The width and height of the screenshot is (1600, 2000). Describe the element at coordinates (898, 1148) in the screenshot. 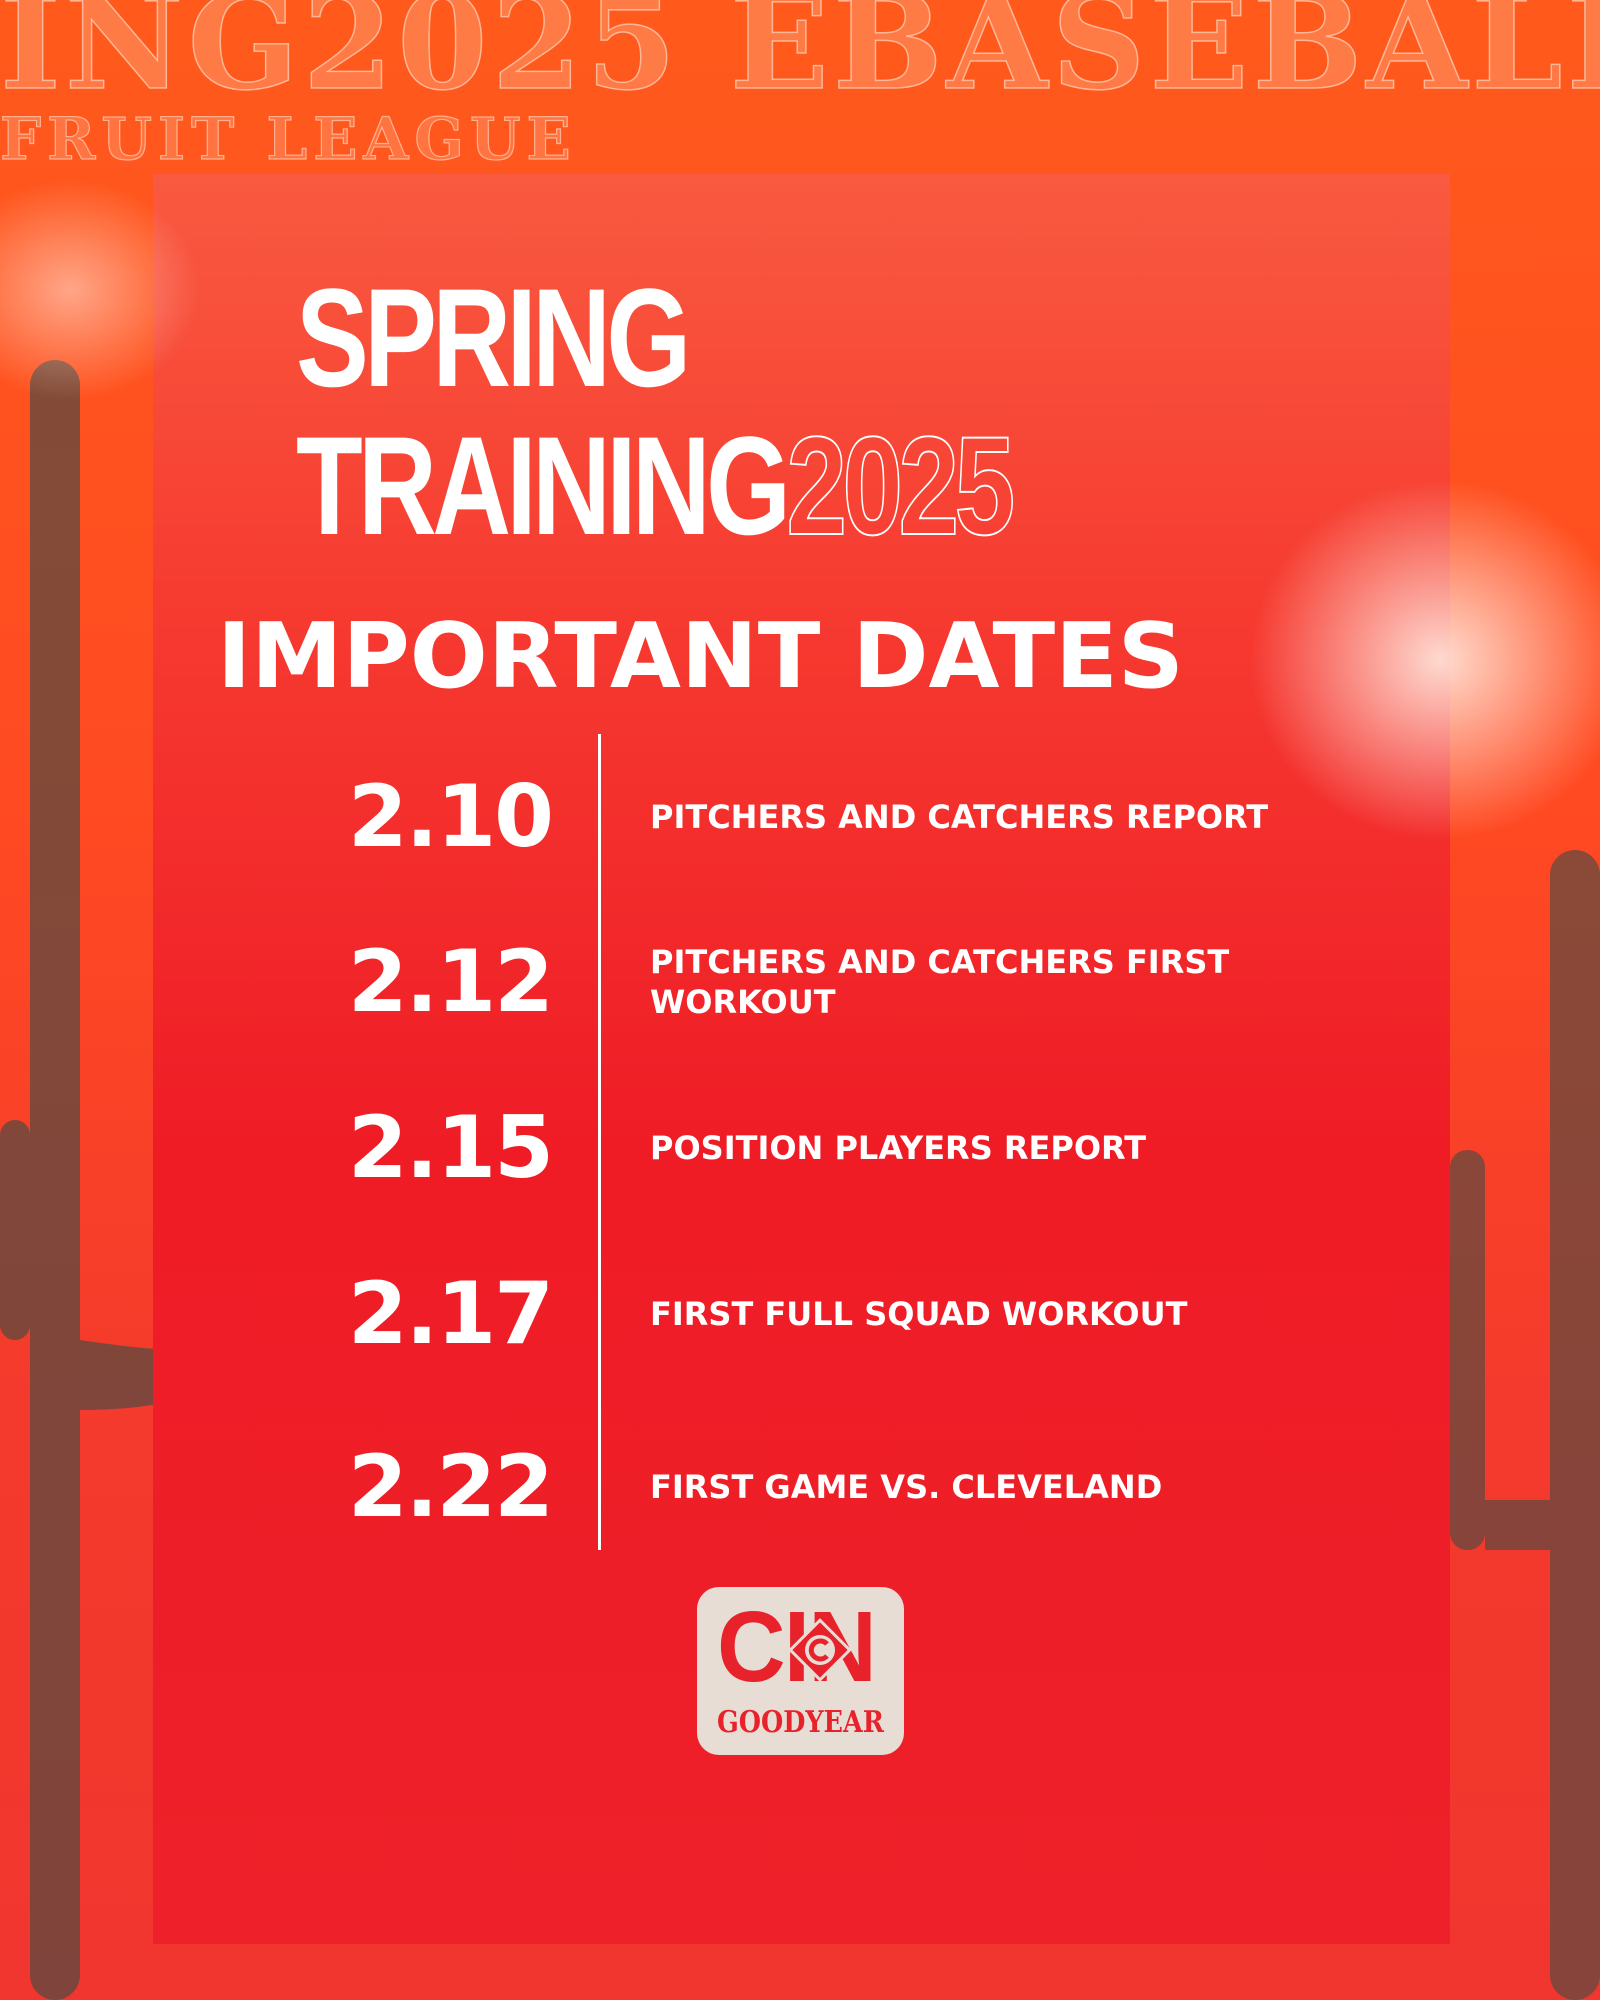

I see `date-event: POSITION PLAYERS REPORT` at that location.